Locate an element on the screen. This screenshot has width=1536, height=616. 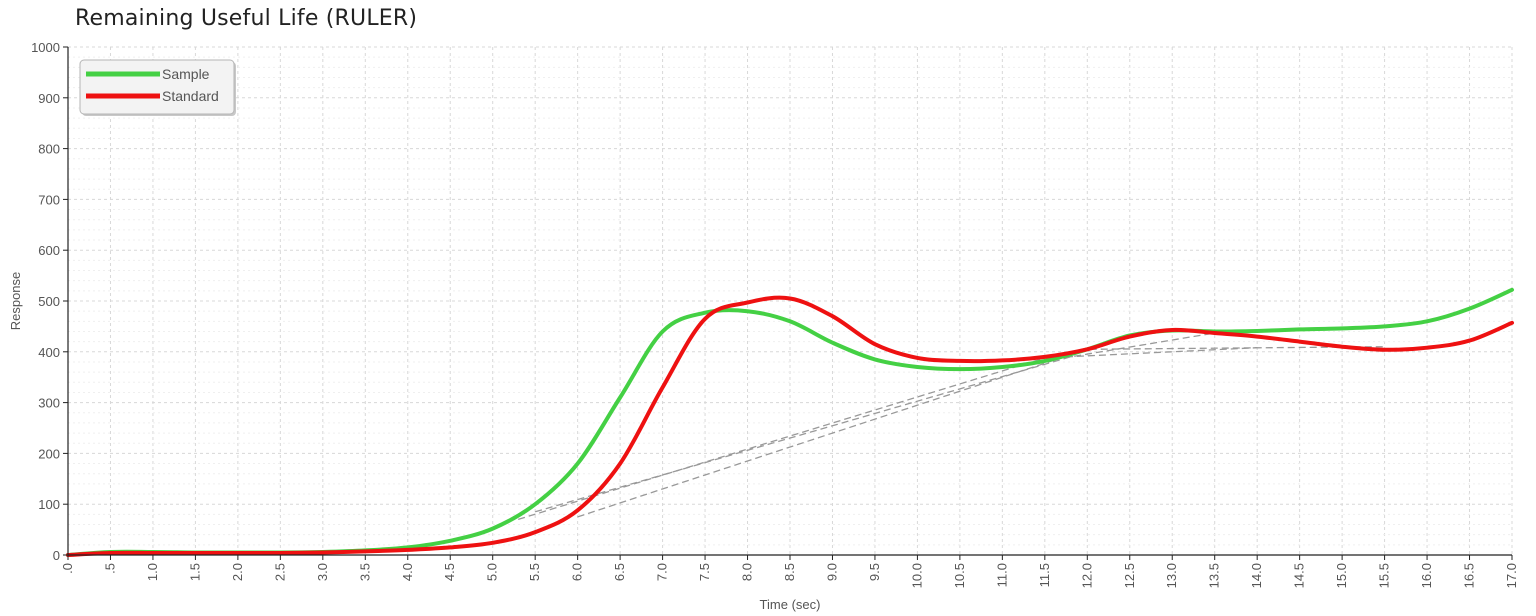
x-tick-label: 2.5 is located at coordinates (279, 572).